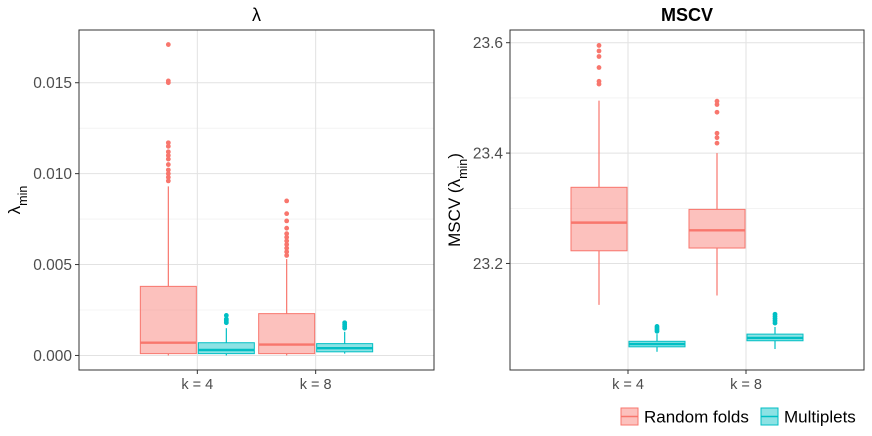 The height and width of the screenshot is (436, 872). Describe the element at coordinates (52, 83) in the screenshot. I see `y-tick-label: 0.015` at that location.